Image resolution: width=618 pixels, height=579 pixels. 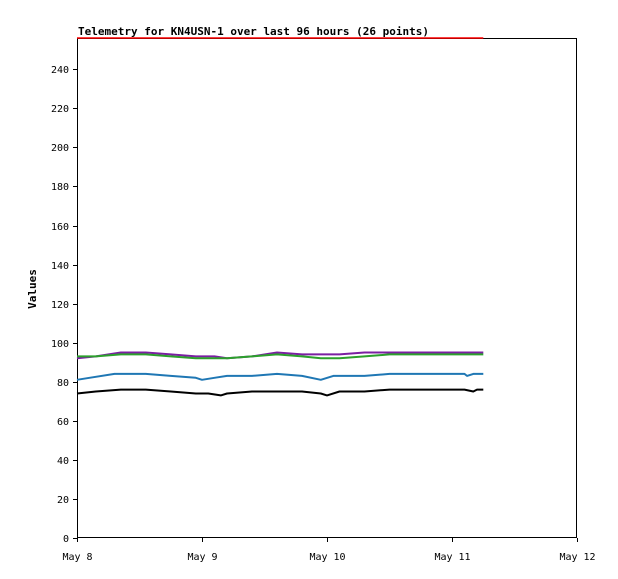 What do you see at coordinates (77, 557) in the screenshot?
I see `x-tick-label: May 8` at bounding box center [77, 557].